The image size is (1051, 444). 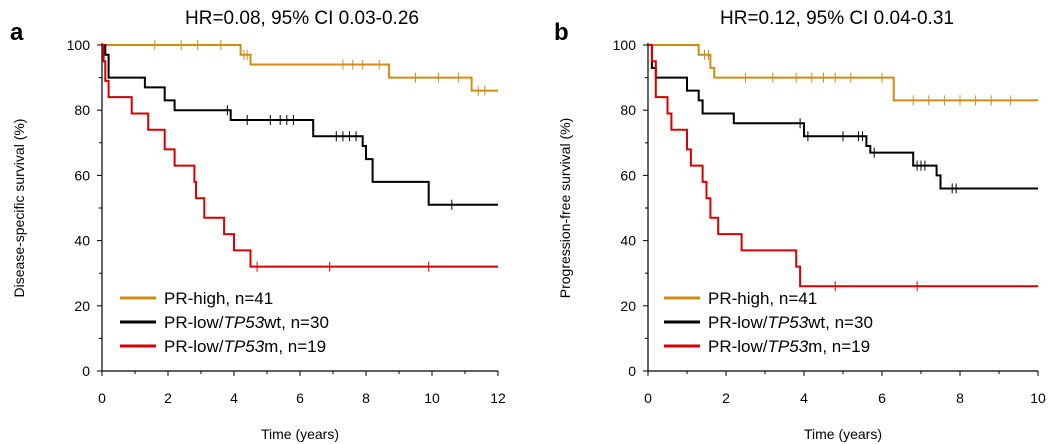 What do you see at coordinates (17, 32) in the screenshot?
I see `panel-a-letter: a` at bounding box center [17, 32].